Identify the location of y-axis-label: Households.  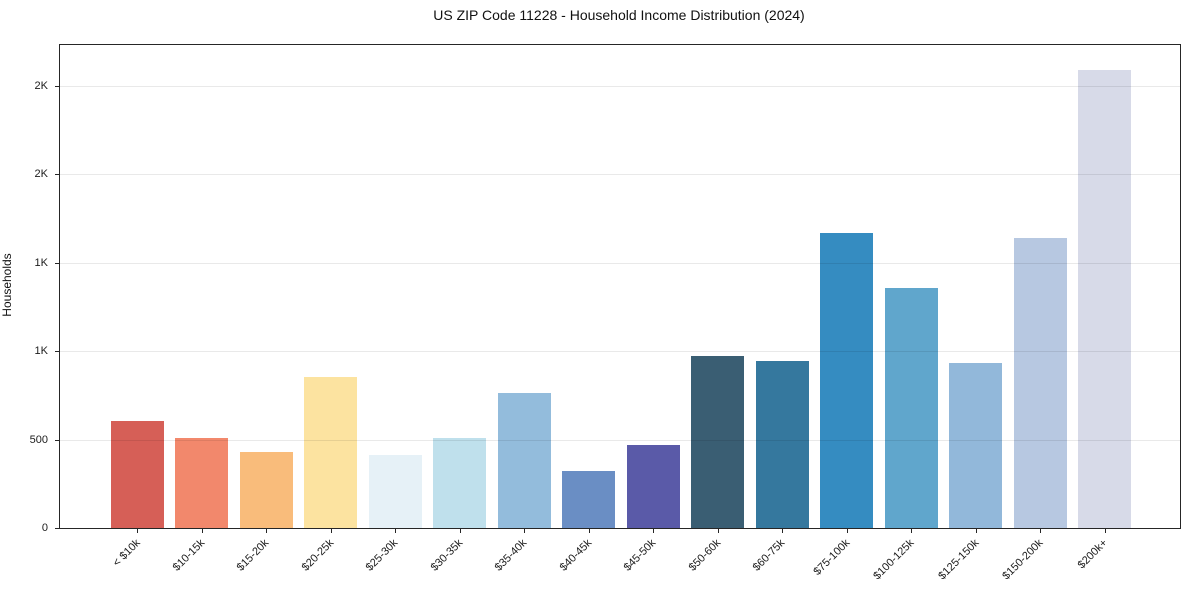
(7, 285).